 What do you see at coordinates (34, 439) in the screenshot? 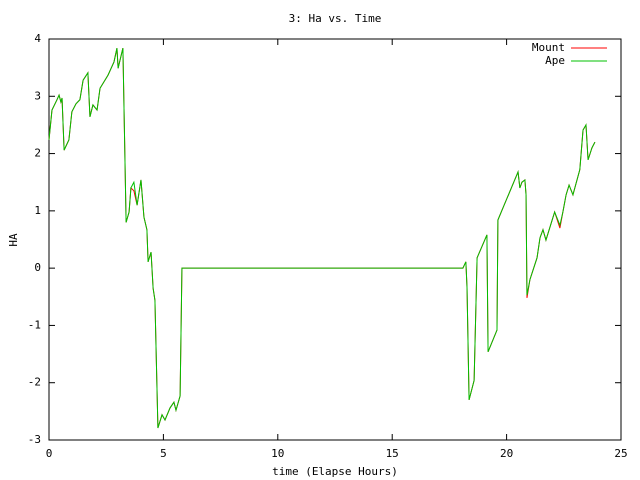
I see `y-tick-label: -3` at bounding box center [34, 439].